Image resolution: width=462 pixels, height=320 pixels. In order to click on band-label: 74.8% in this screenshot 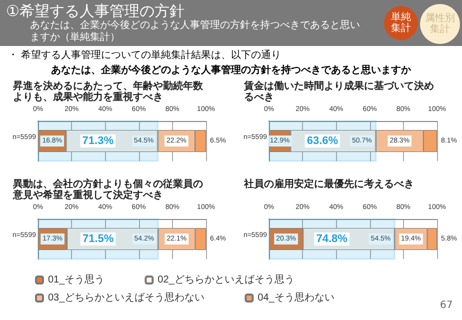, I will do `click(332, 239)`.